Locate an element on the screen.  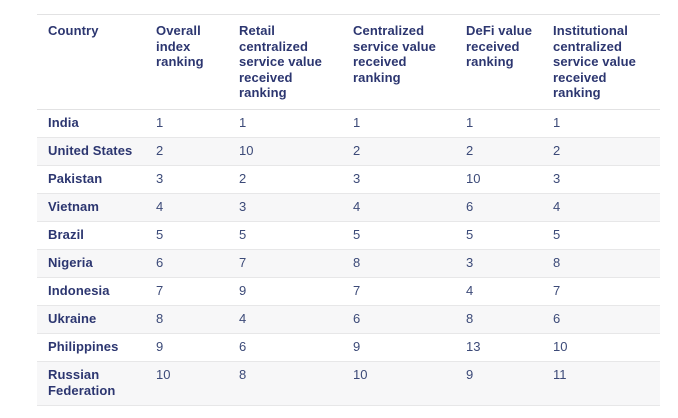
table-row: Indonesia 7 9 7 4 7 is located at coordinates (348, 291).